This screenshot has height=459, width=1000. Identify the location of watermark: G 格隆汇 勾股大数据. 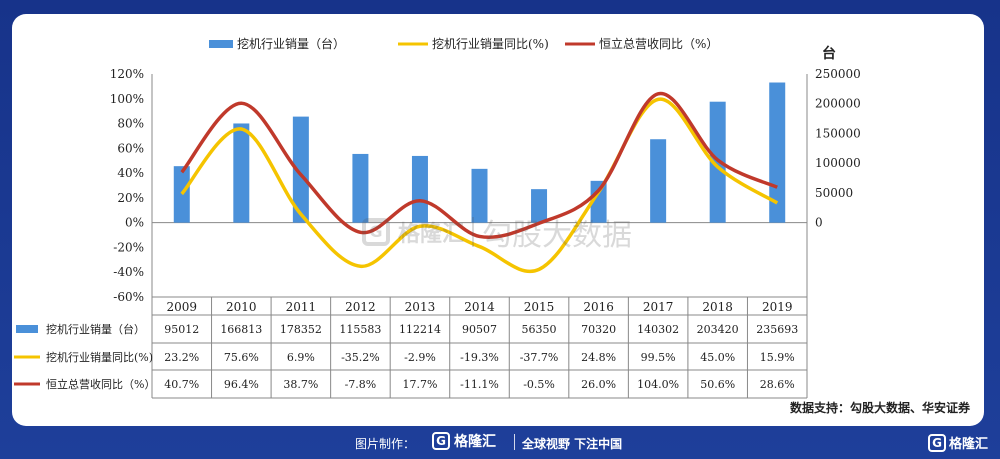
(497, 232).